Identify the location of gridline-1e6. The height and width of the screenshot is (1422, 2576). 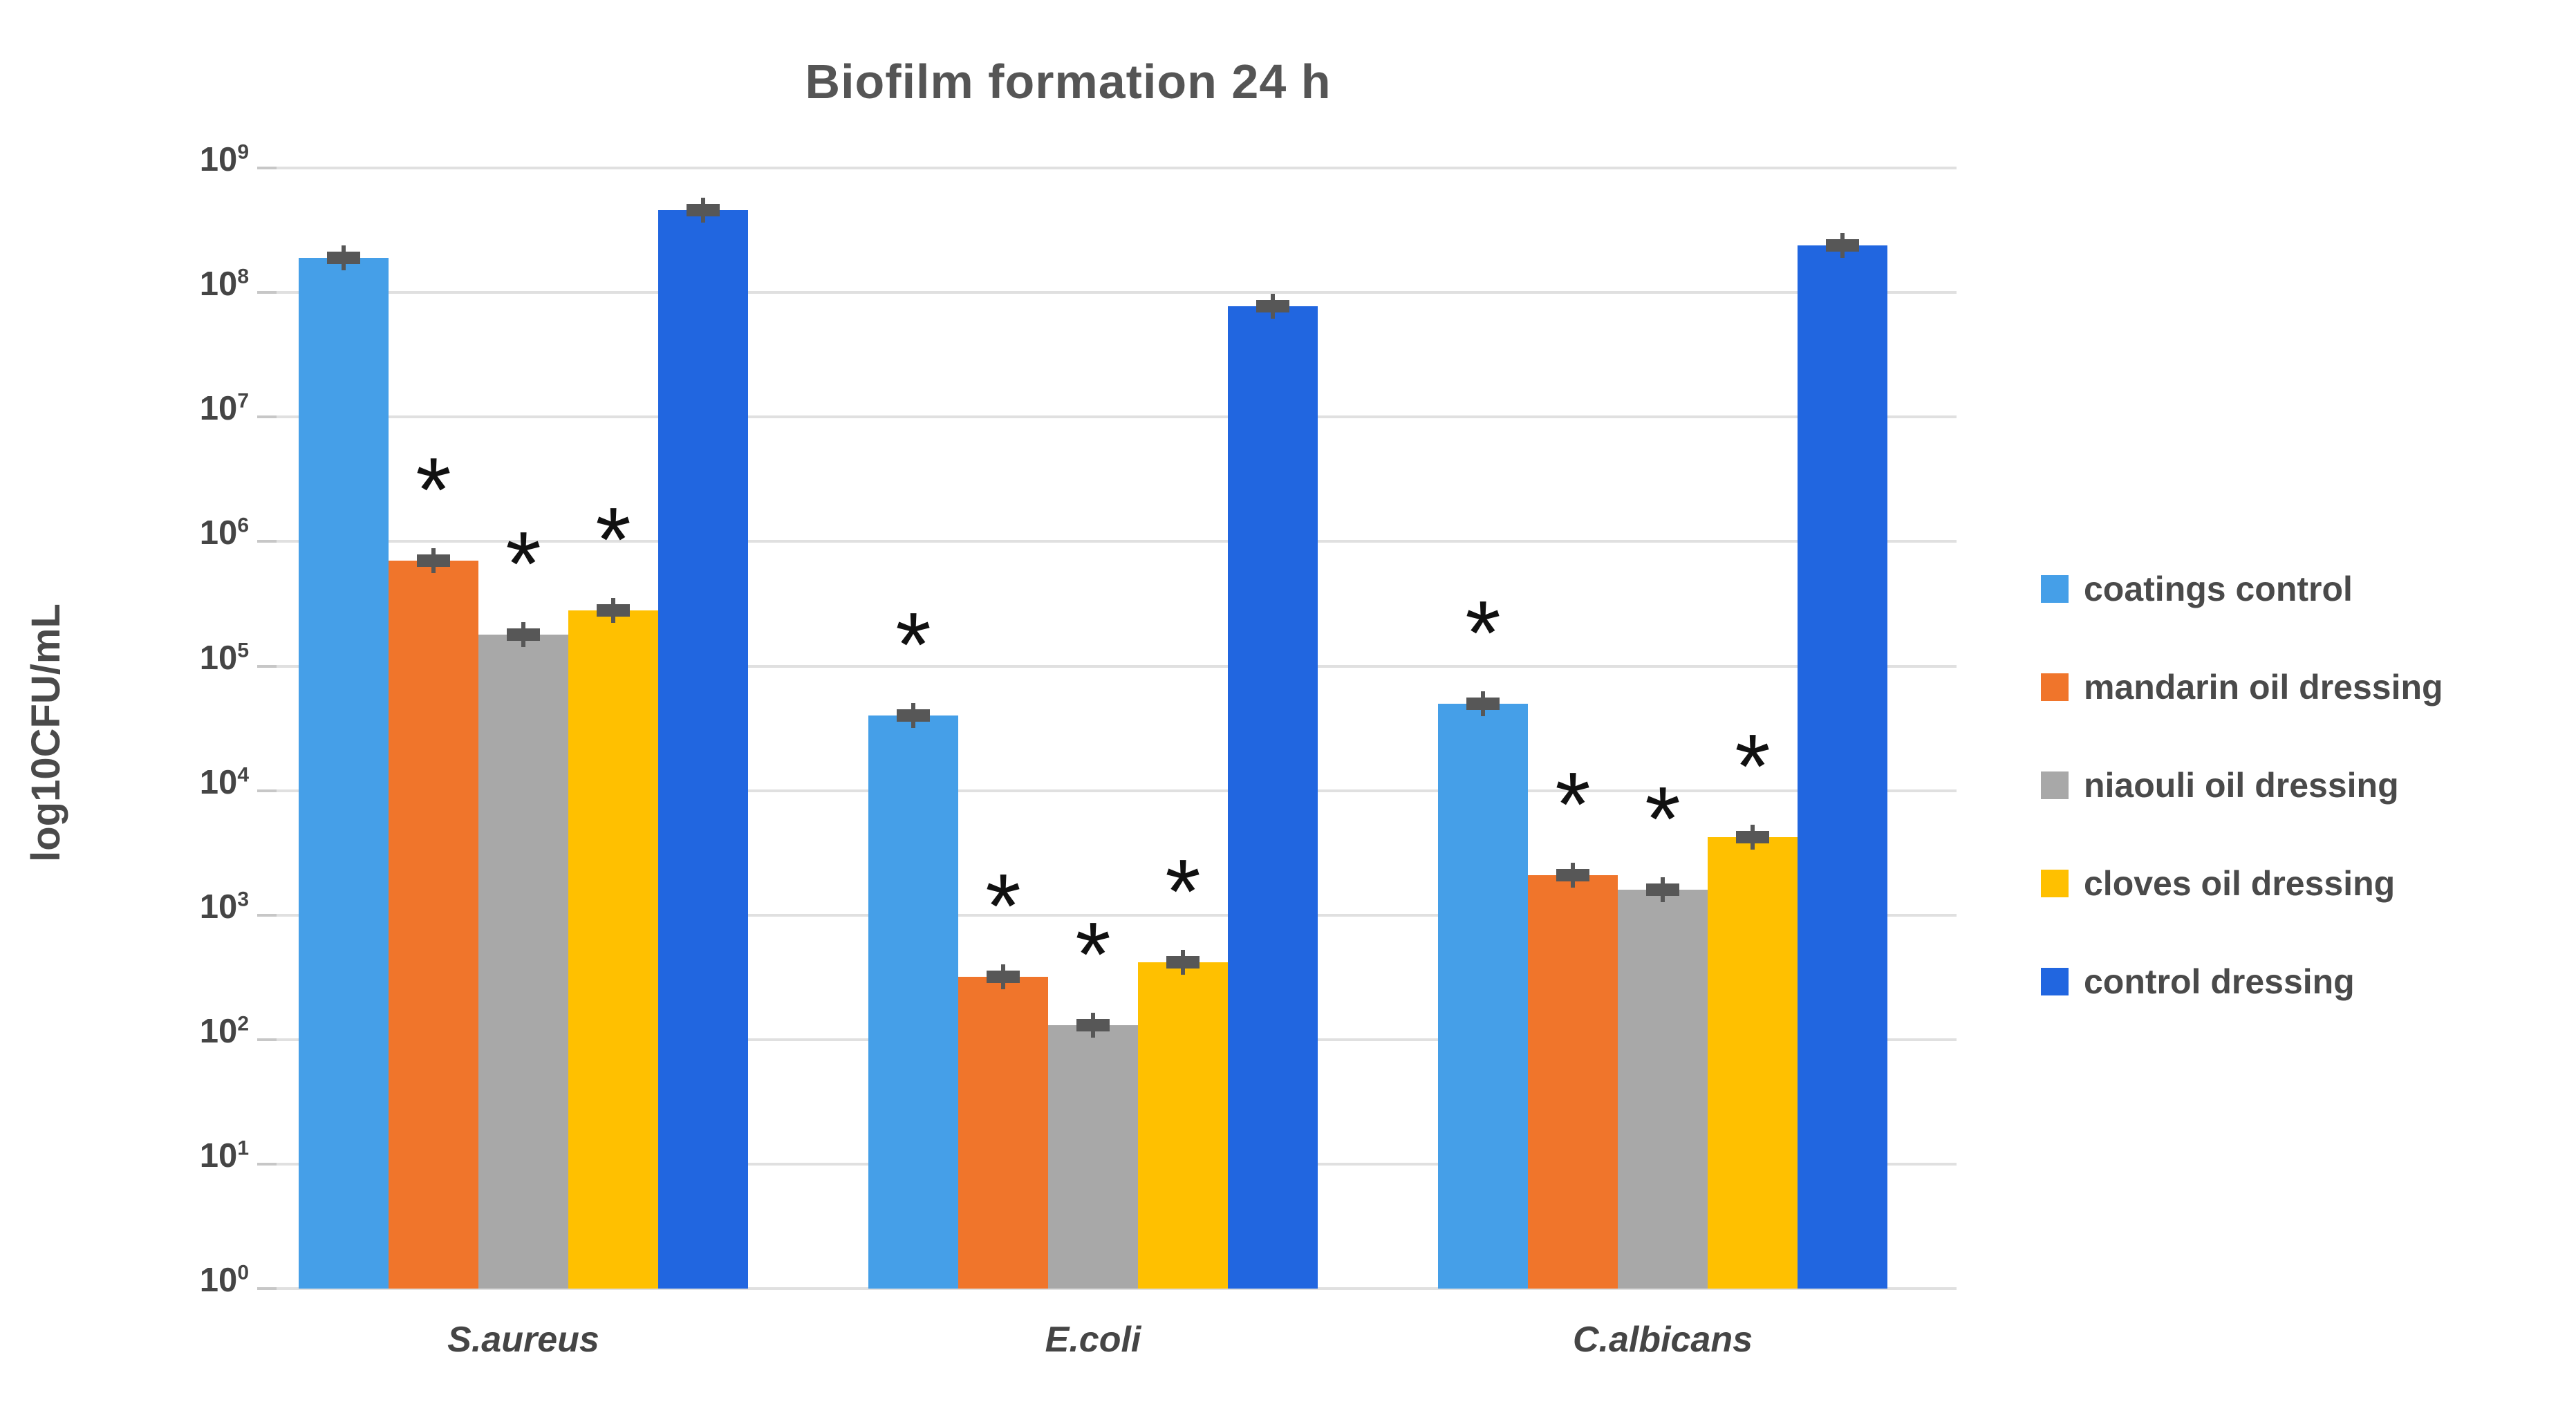
(1117, 541).